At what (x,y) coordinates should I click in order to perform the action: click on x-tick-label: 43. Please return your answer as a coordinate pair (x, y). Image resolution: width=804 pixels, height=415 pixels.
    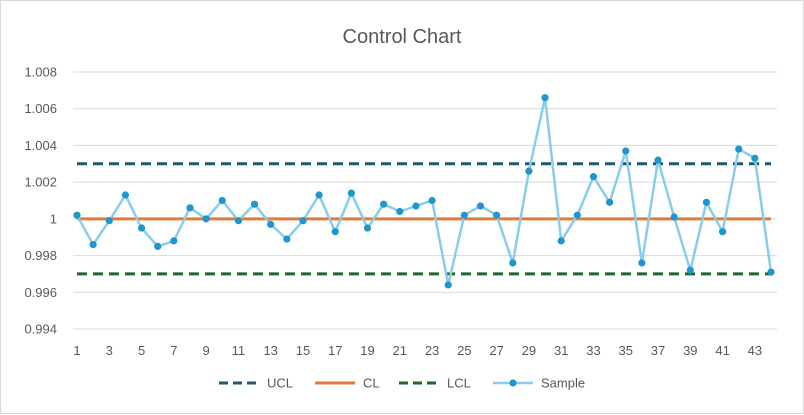
    Looking at the image, I should click on (755, 350).